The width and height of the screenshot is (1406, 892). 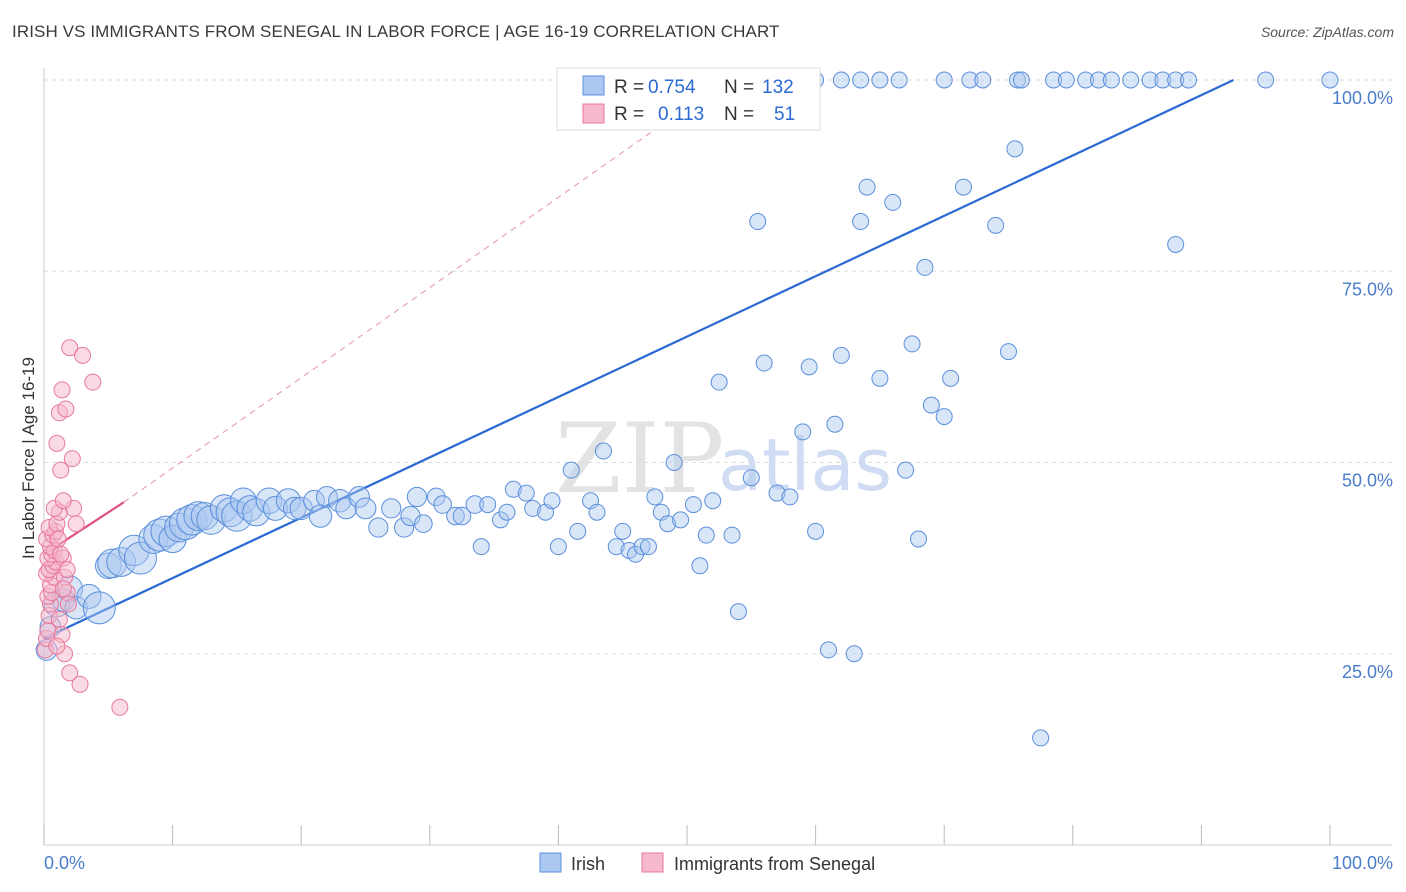 I want to click on legend-r-label: R =, so click(x=629, y=114).